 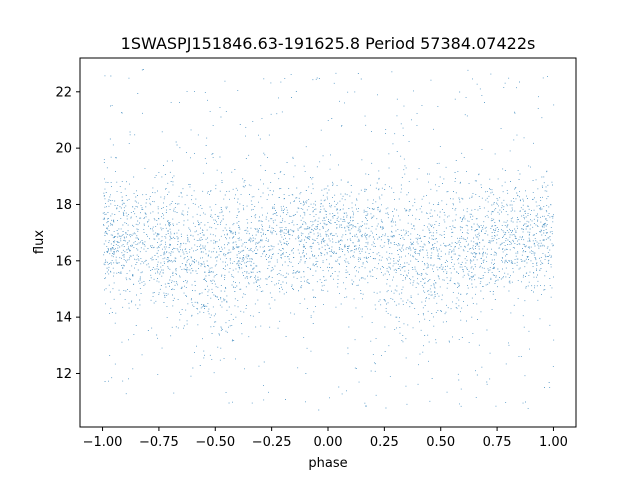 I want to click on x-tick-label: −0.75, so click(x=159, y=442).